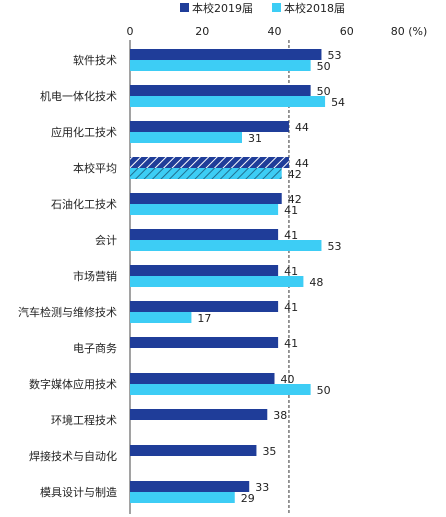 This screenshot has height=517, width=446. What do you see at coordinates (95, 168) in the screenshot?
I see `category-label: 本校平均` at bounding box center [95, 168].